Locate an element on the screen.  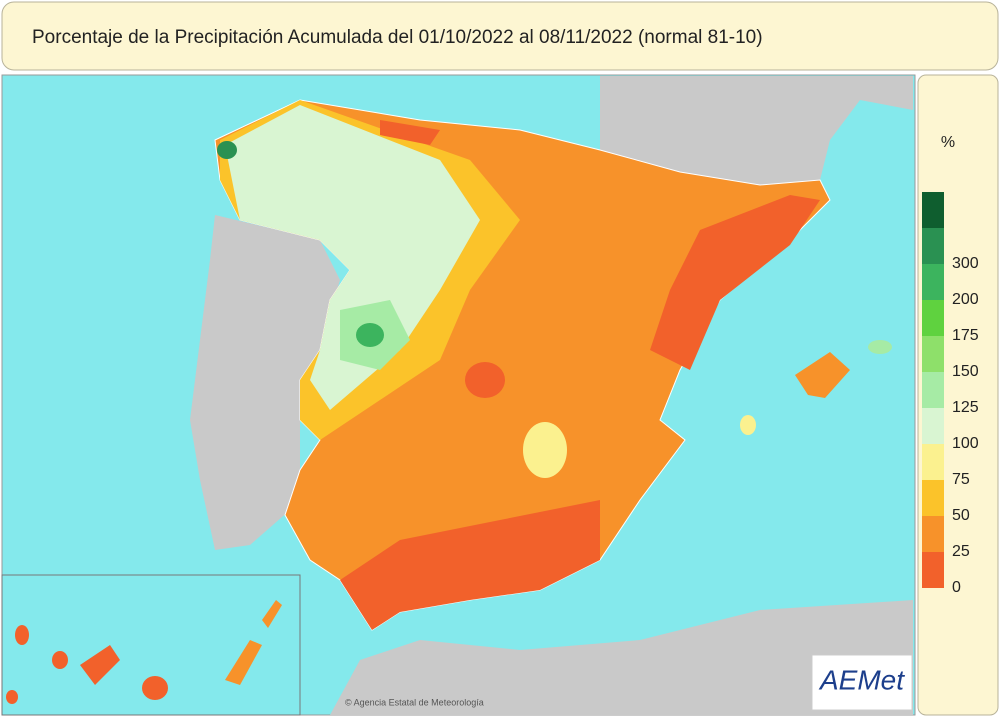
credit: © Agencia Estatal de Meteorología is located at coordinates (414, 702).